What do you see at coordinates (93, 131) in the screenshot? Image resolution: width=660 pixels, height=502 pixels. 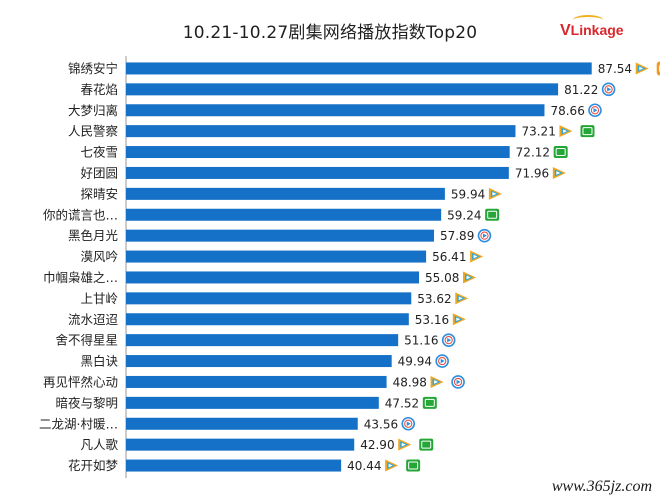 I see `category-label: 人民警察` at bounding box center [93, 131].